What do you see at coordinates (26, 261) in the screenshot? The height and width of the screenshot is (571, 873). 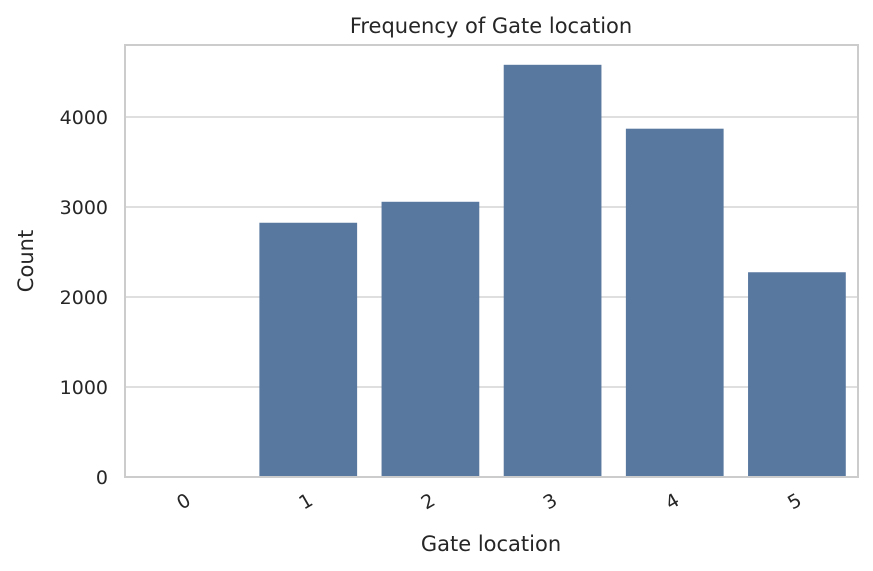 I see `y-axis-label: Count` at bounding box center [26, 261].